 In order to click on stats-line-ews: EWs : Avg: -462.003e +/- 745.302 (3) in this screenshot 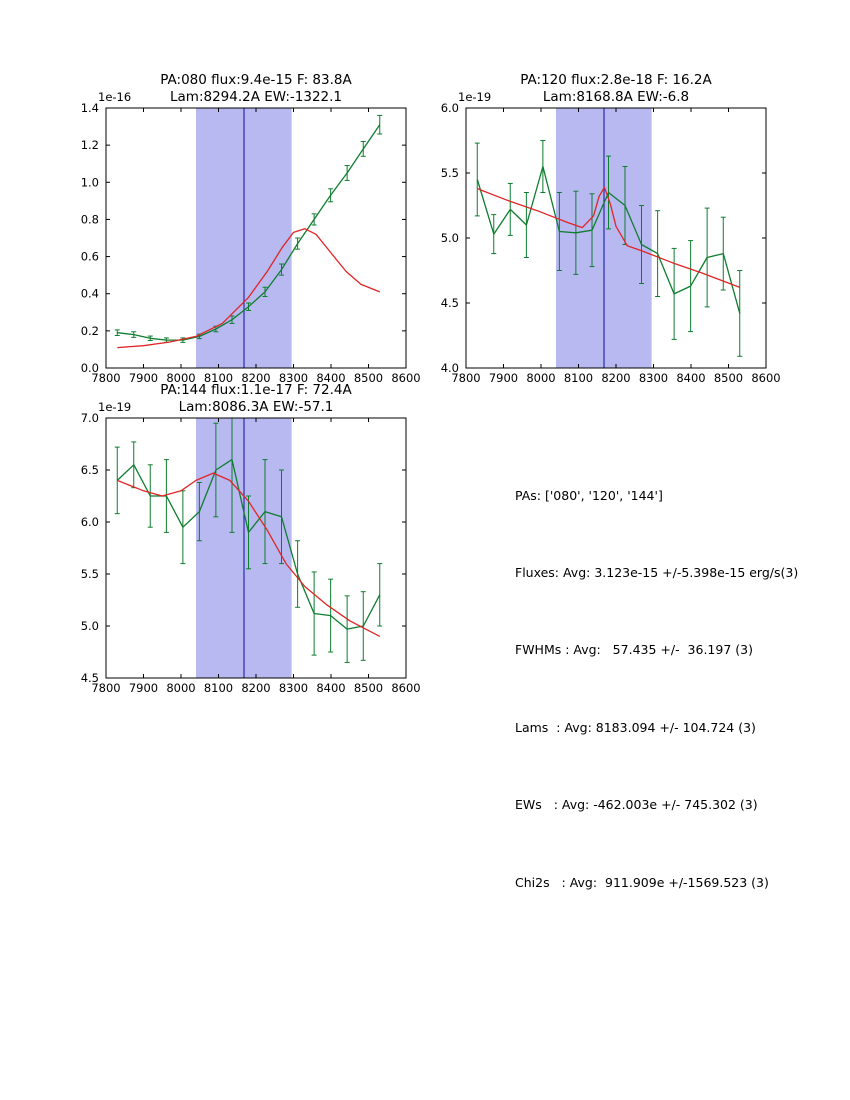, I will do `click(636, 805)`.